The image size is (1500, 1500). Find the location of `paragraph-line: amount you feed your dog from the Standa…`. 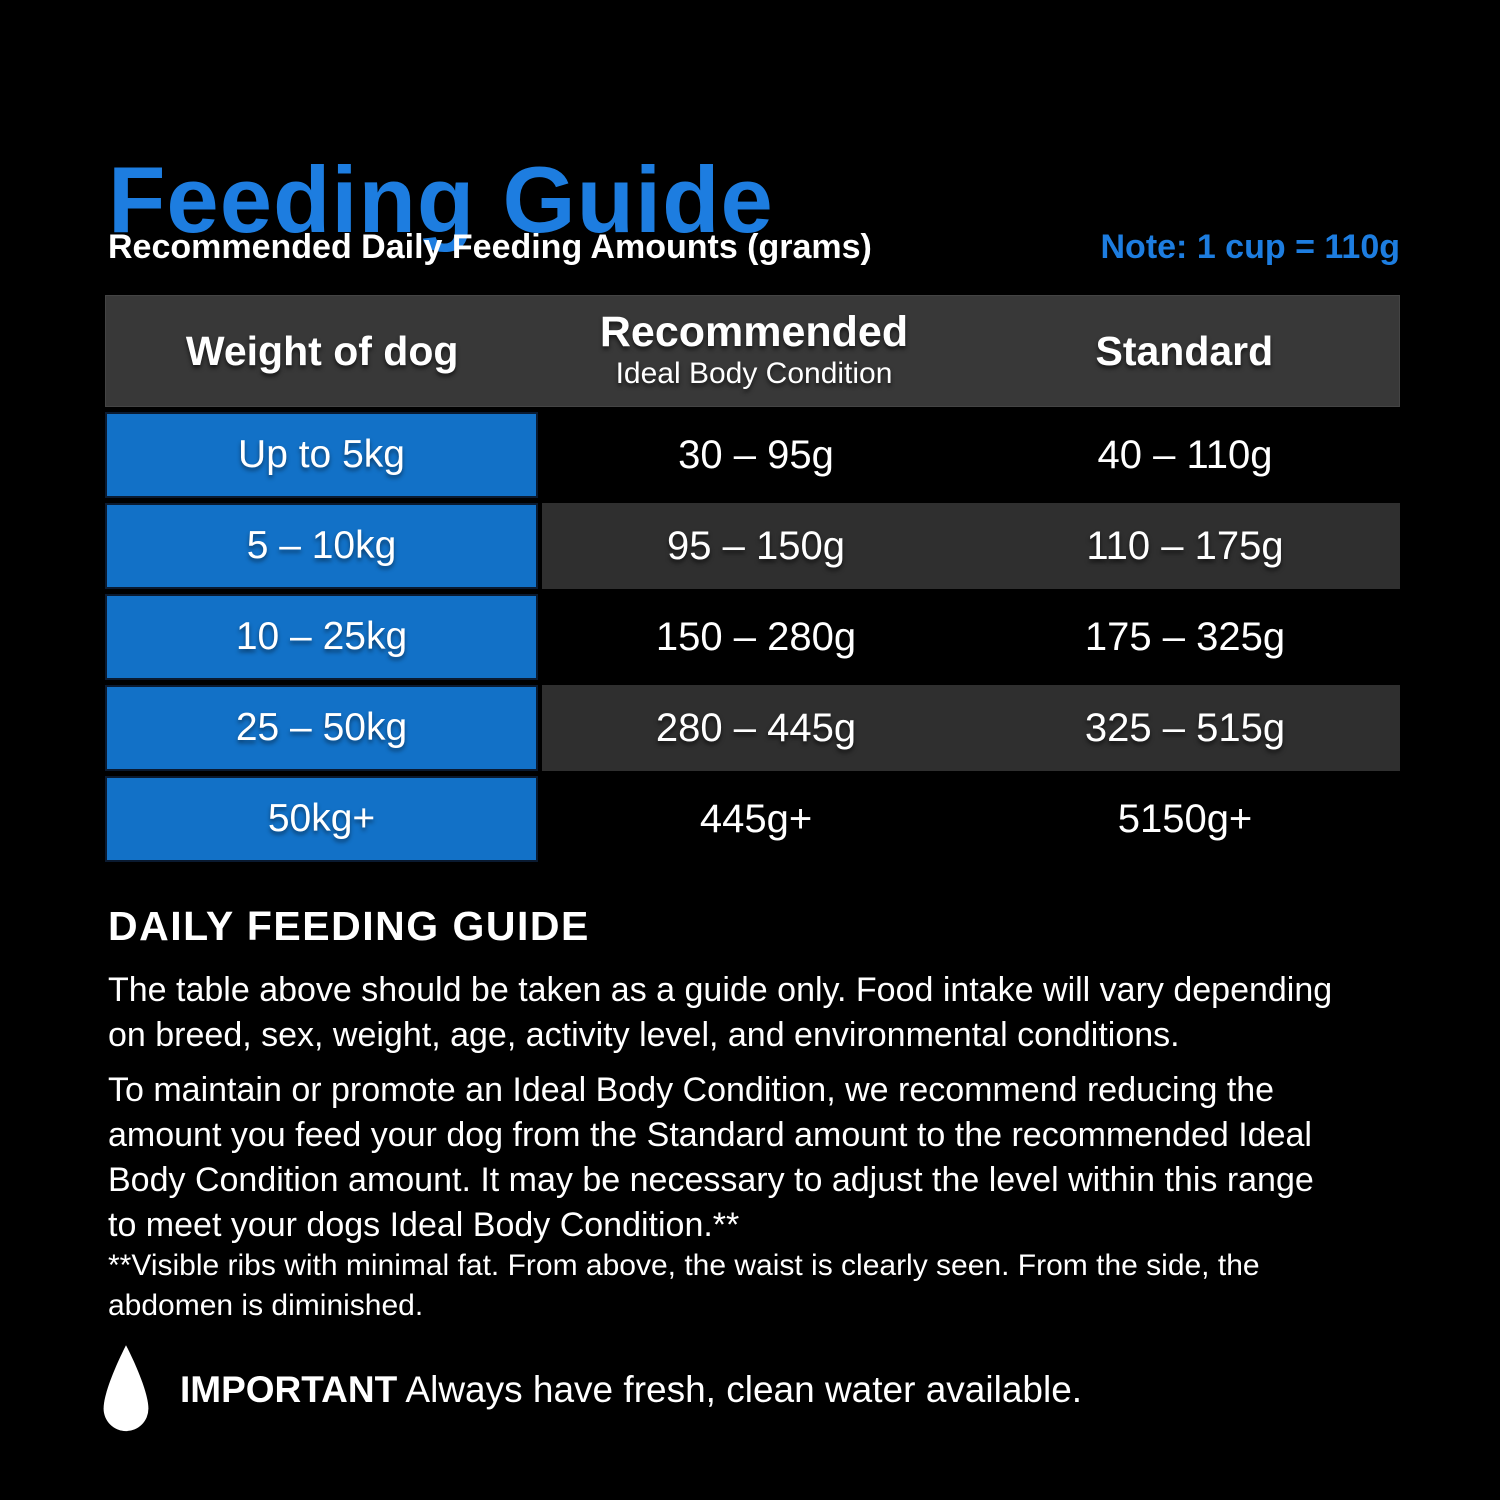

paragraph-line: amount you feed your dog from the Standa… is located at coordinates (710, 1135).